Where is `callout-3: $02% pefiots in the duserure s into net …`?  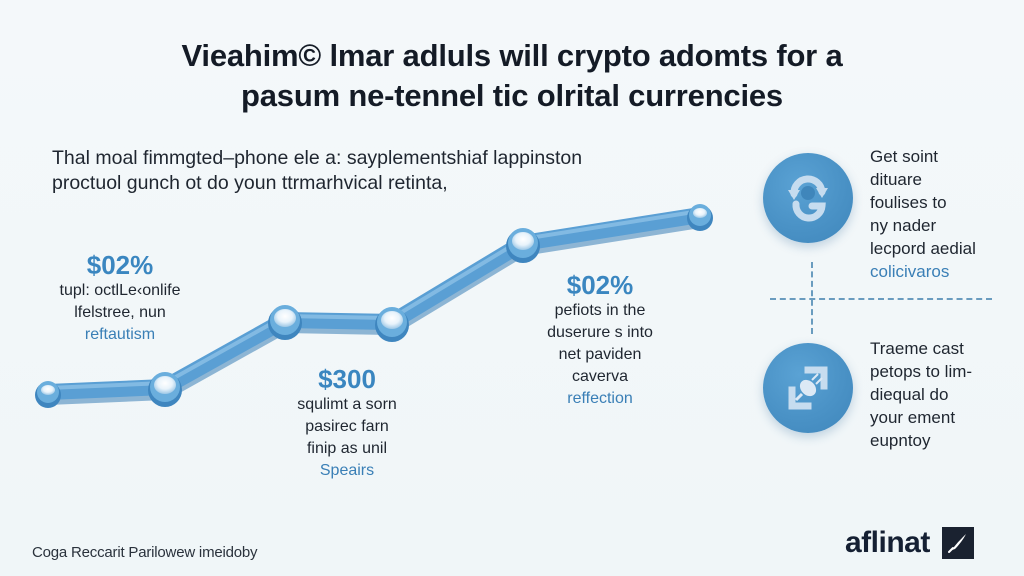
callout-3: $02% pefiots in the duserure s into net … is located at coordinates (600, 340).